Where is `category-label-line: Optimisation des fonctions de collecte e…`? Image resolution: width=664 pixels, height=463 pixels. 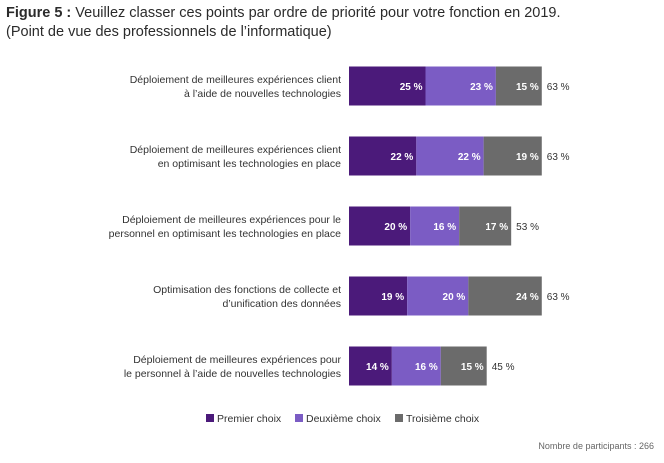 category-label-line: Optimisation des fonctions de collecte e… is located at coordinates (247, 290).